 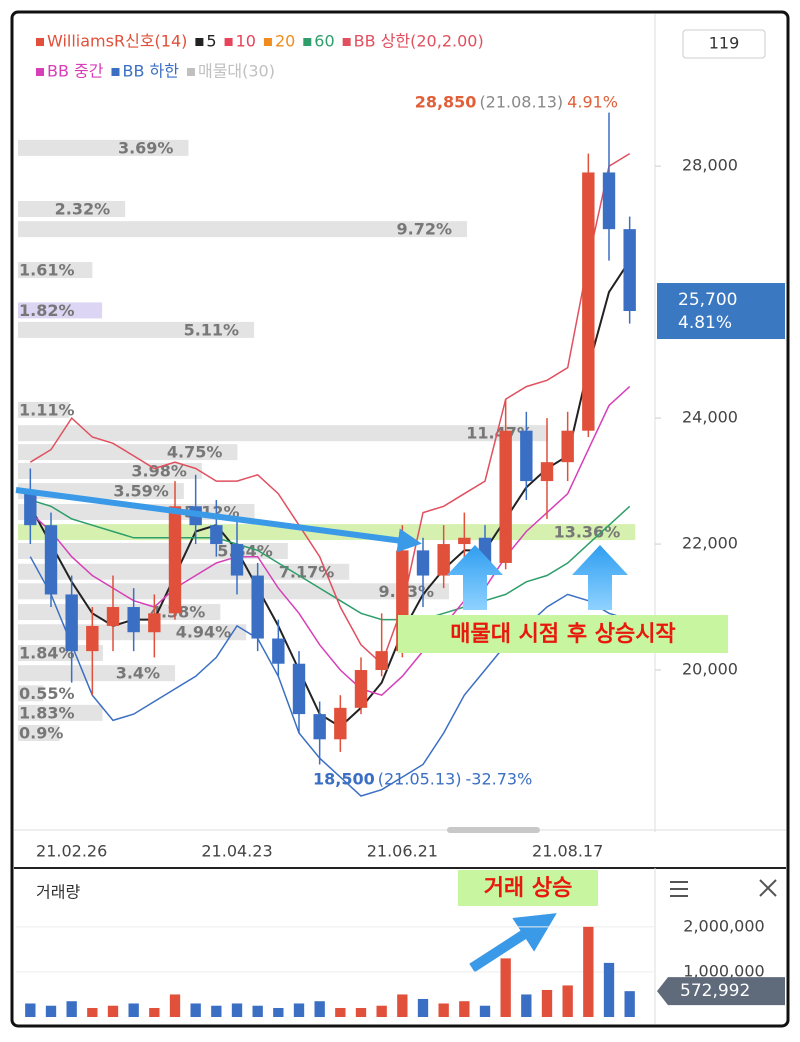 I want to click on x-tick-label: 21.04.23, so click(x=236, y=851).